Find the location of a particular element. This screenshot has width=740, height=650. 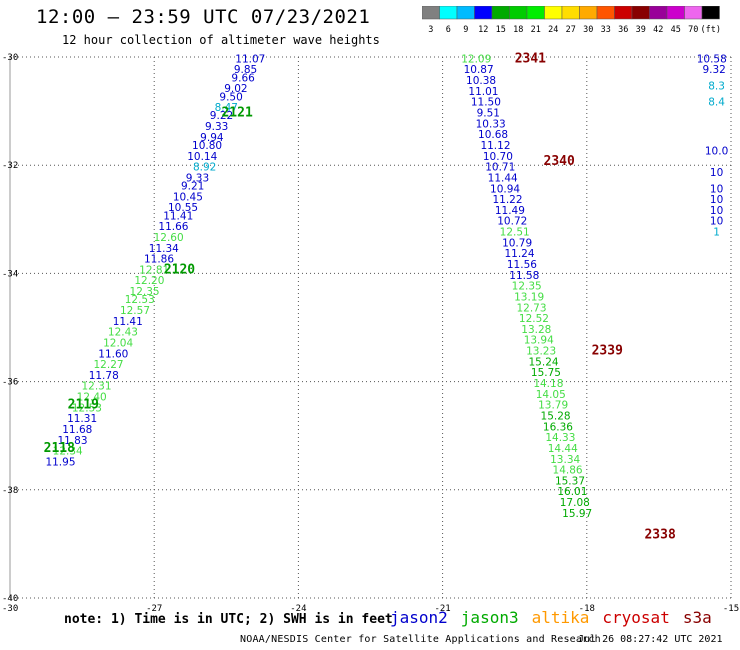

y-tick-label: -40 is located at coordinates (10, 599).